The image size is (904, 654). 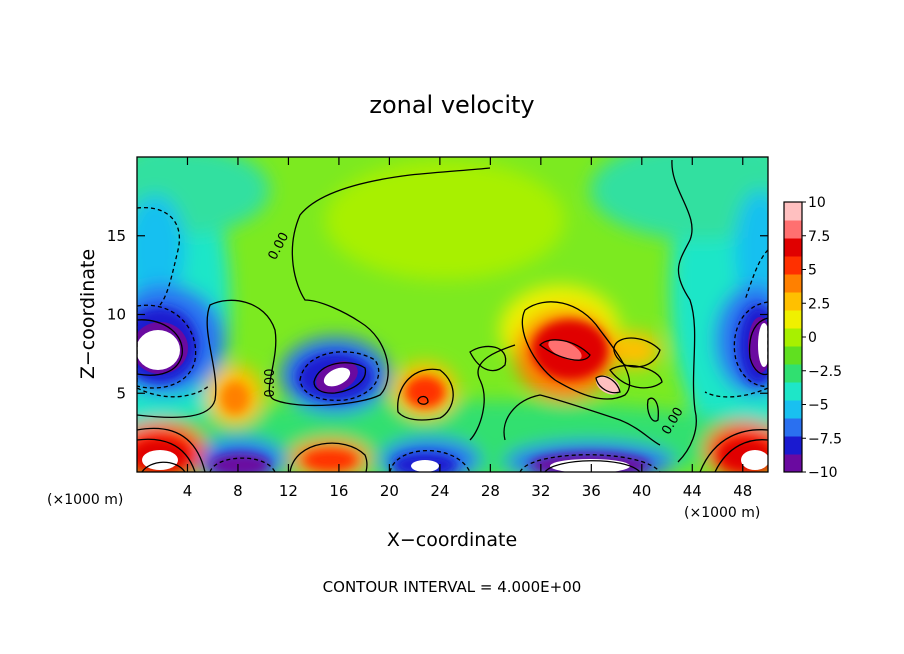 I want to click on contour-label: 0.00, so click(x=270, y=383).